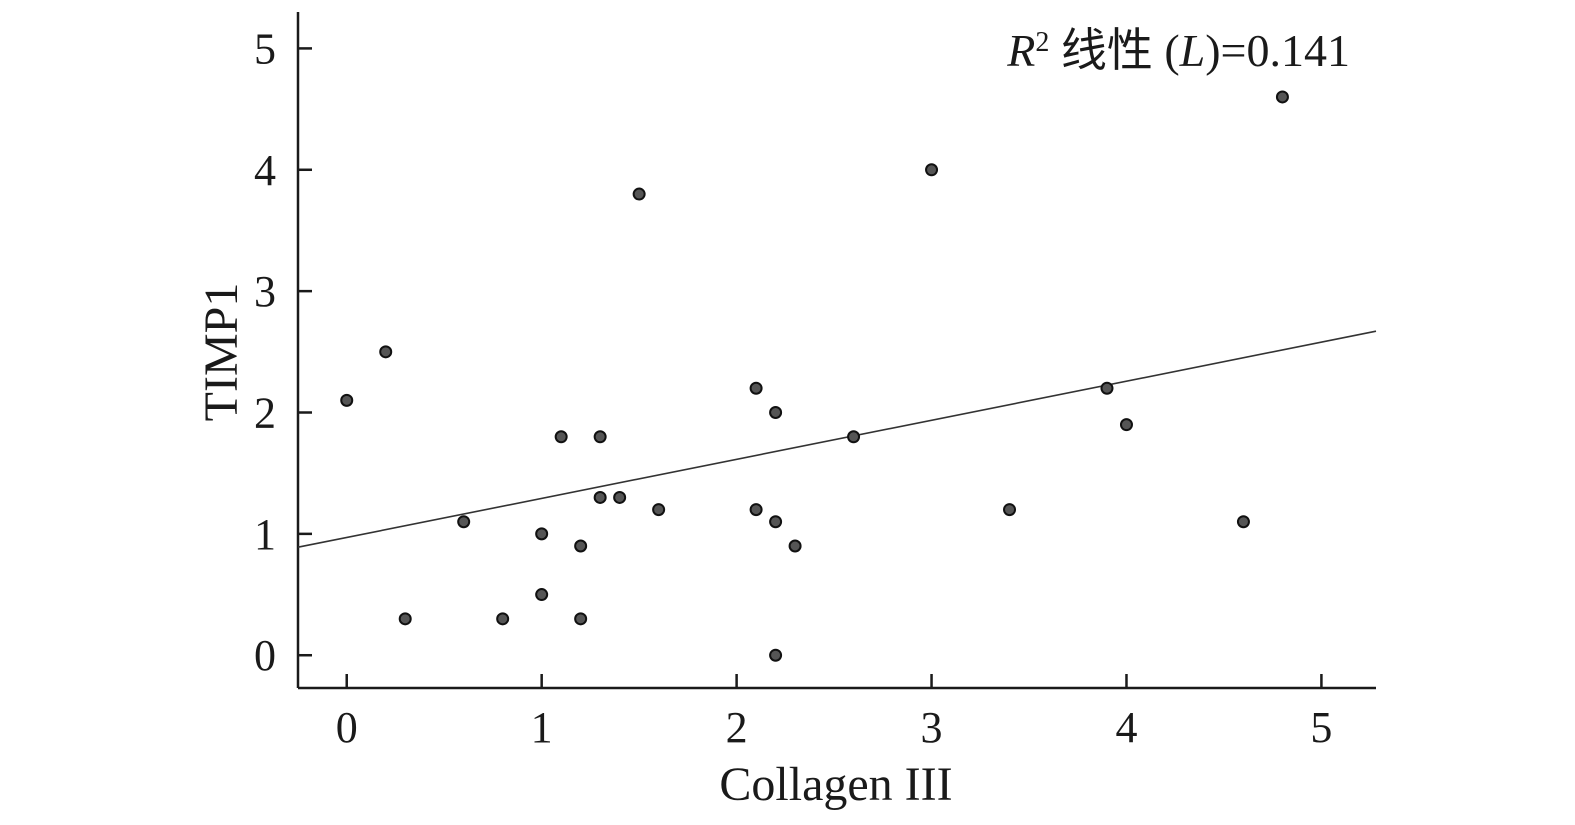 This screenshot has width=1575, height=825. What do you see at coordinates (283, 352) in the screenshot?
I see `y-ticks: 0 1 2 3 4 5` at bounding box center [283, 352].